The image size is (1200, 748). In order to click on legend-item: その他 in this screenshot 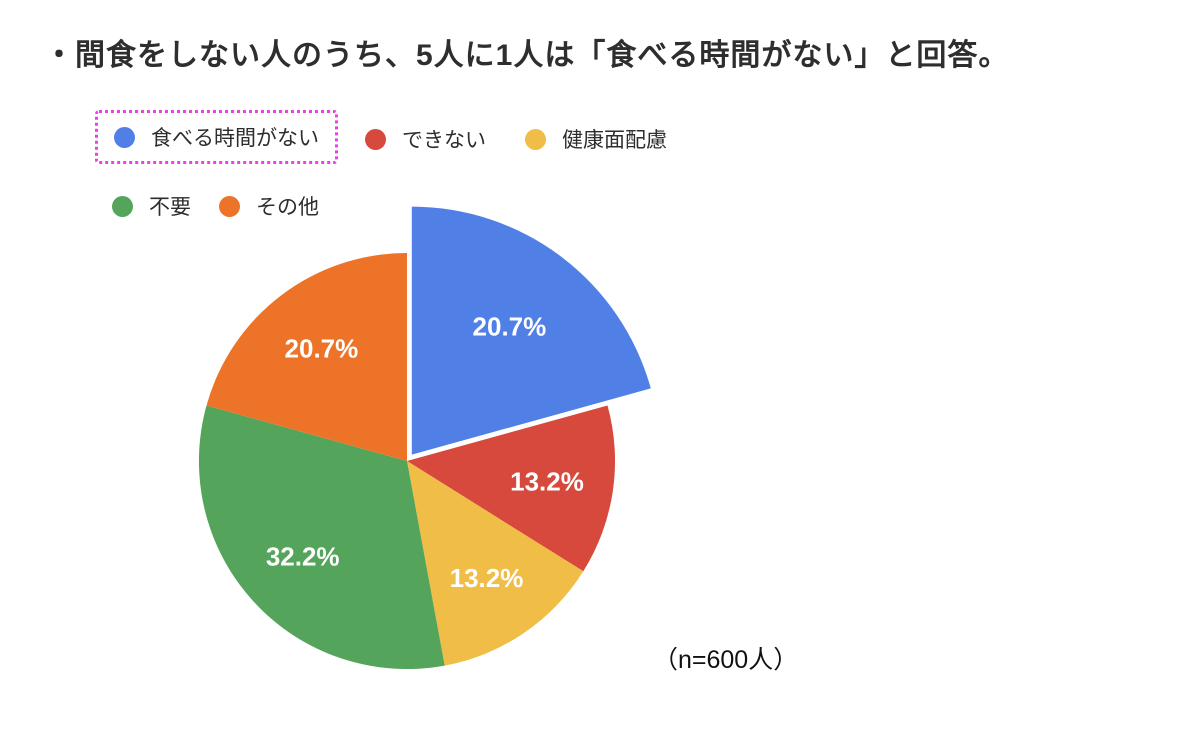, I will do `click(269, 206)`.